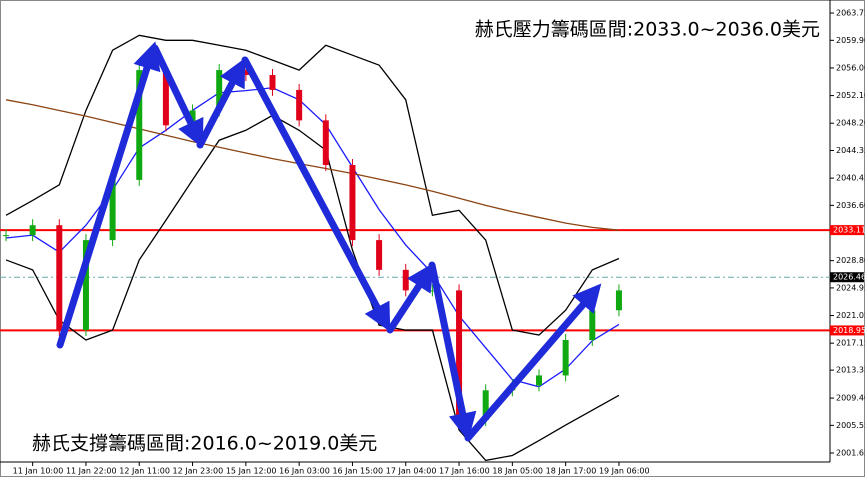 The width and height of the screenshot is (865, 477). I want to click on x-tick-label: 18 Jan 17:00, so click(571, 471).